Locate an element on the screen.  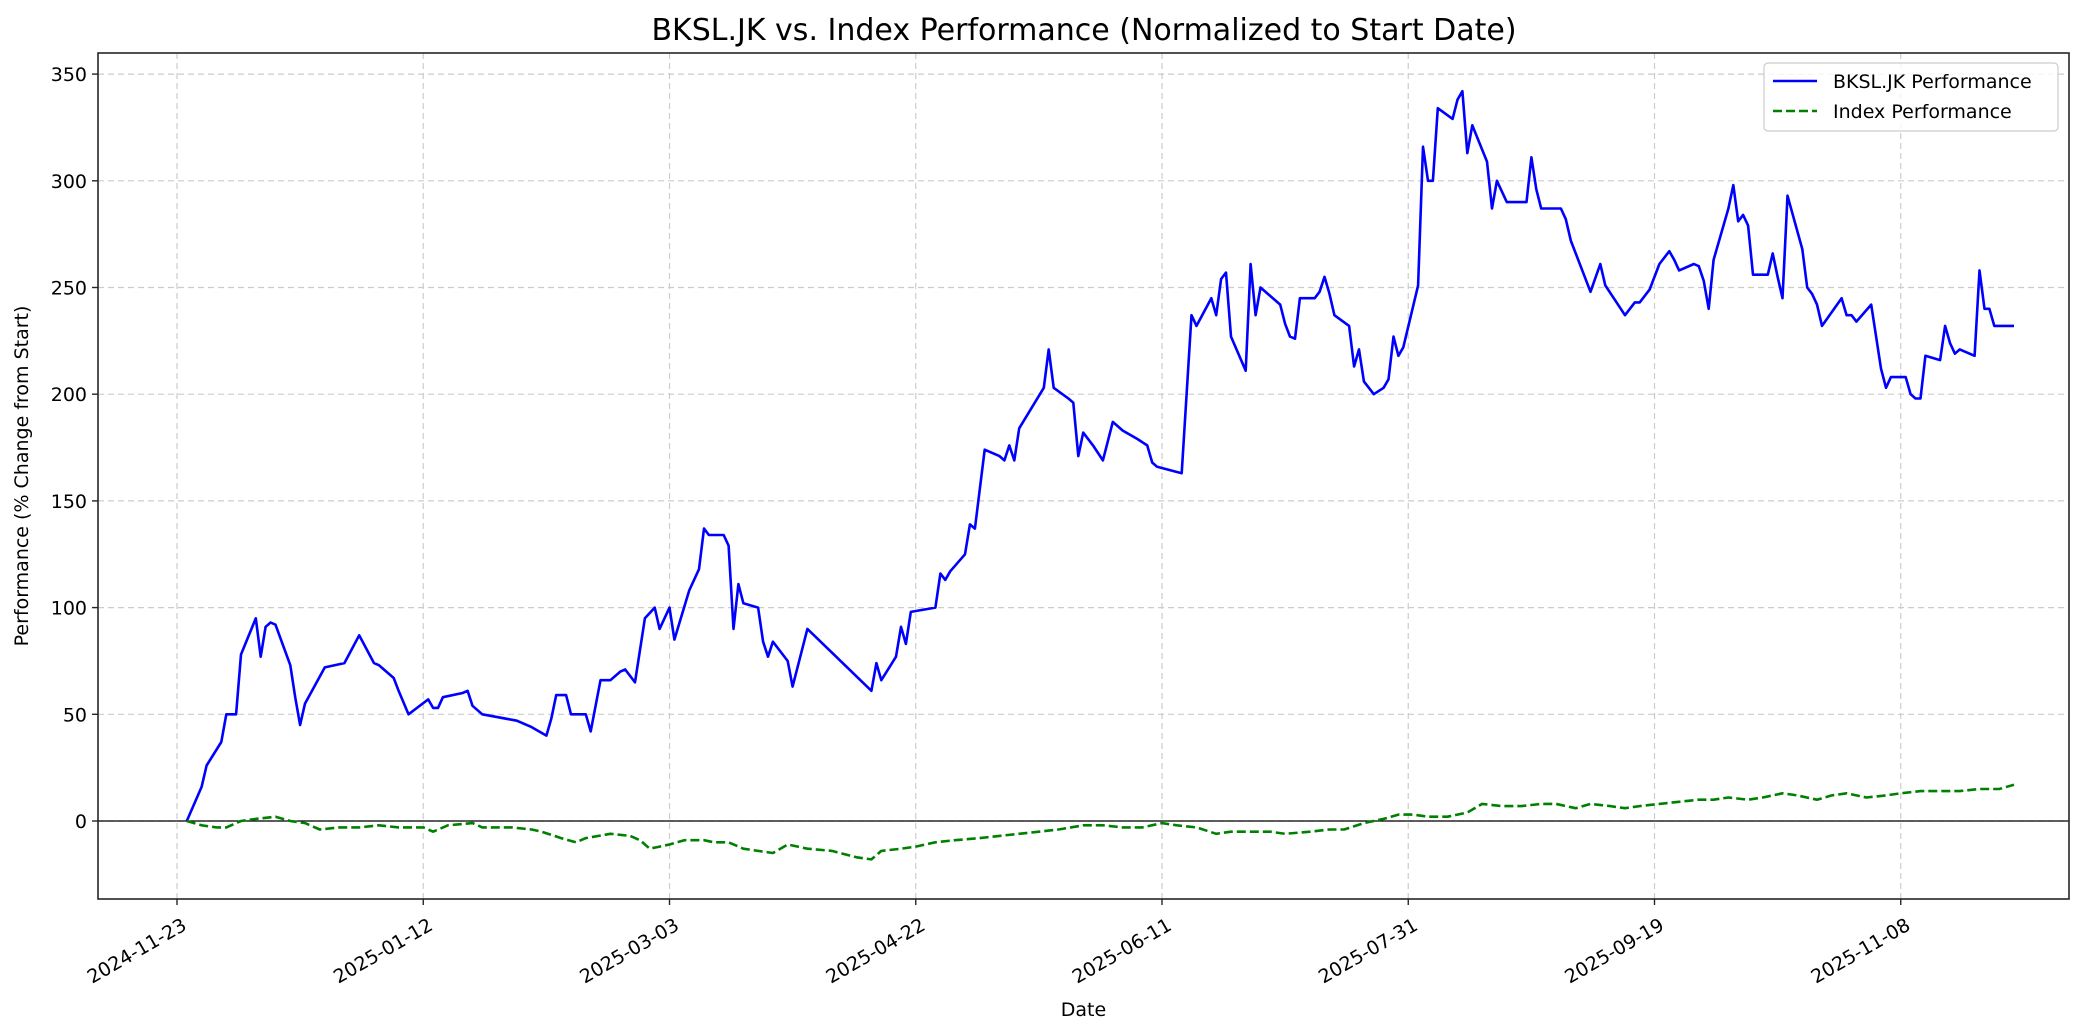
y-tick-label: 50 is located at coordinates (75, 715).